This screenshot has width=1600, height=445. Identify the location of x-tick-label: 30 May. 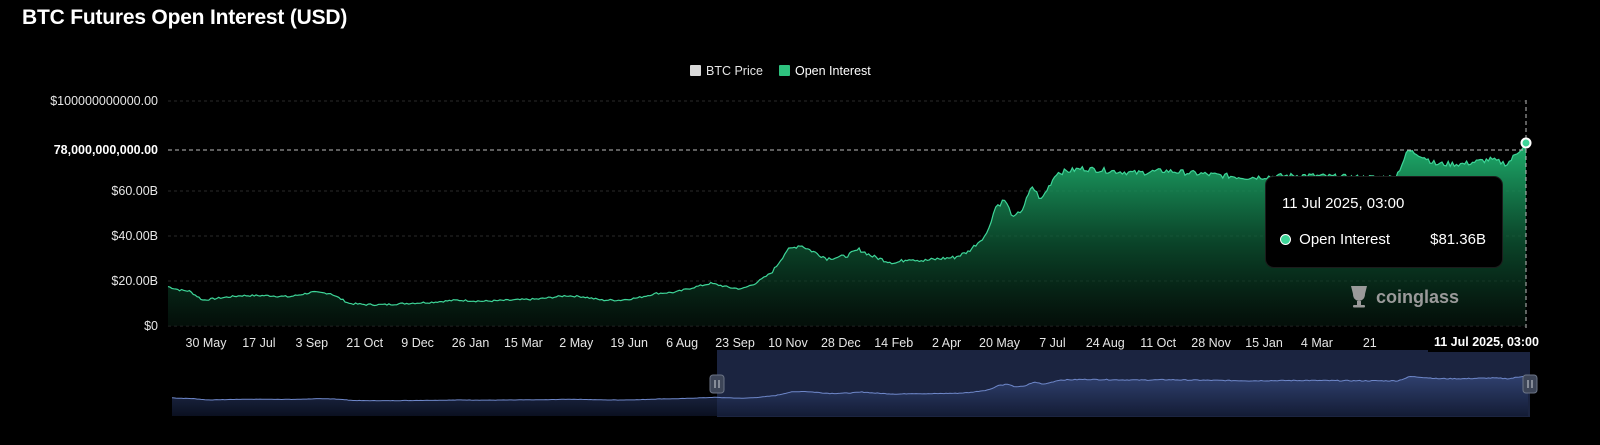
(207, 343).